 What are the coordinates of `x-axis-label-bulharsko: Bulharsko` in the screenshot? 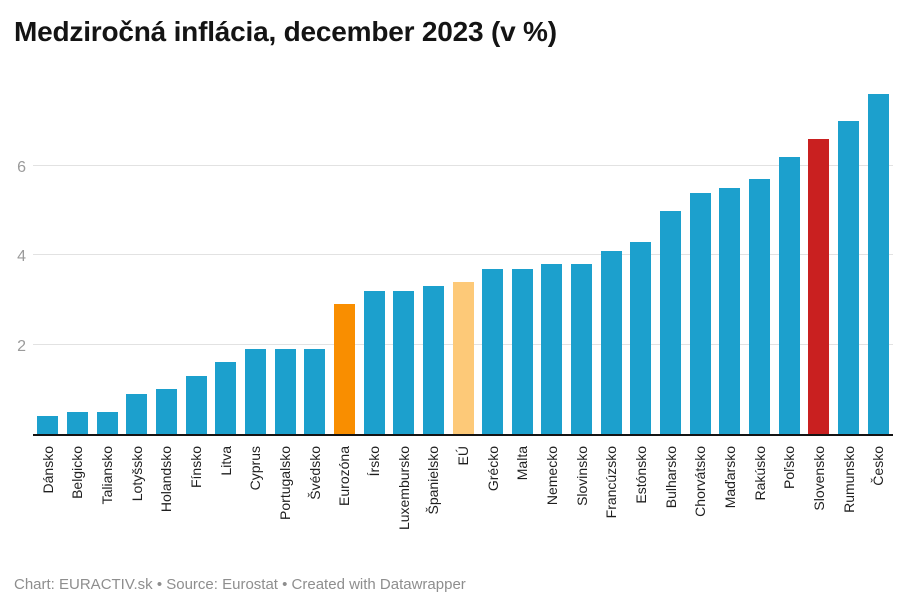 It's located at (671, 501).